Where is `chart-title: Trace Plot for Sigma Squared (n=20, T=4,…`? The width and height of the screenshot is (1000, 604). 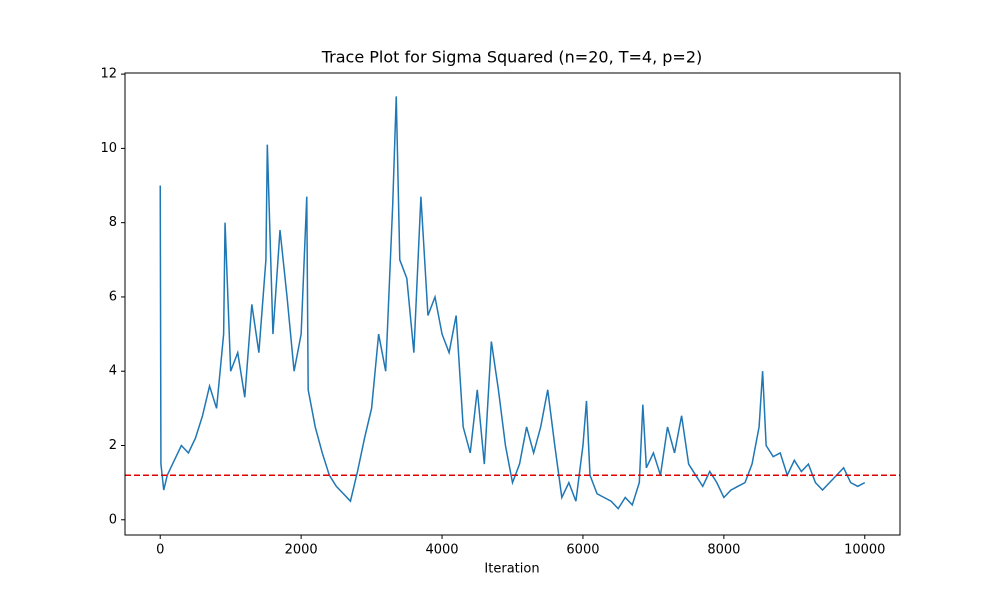
chart-title: Trace Plot for Sigma Squared (n=20, T=4,… is located at coordinates (512, 57).